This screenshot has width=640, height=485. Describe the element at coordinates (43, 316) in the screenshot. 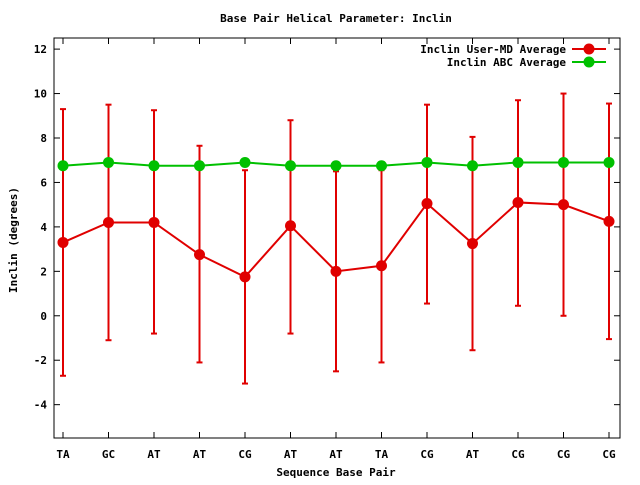

I see `y-tick-label: 0` at that location.